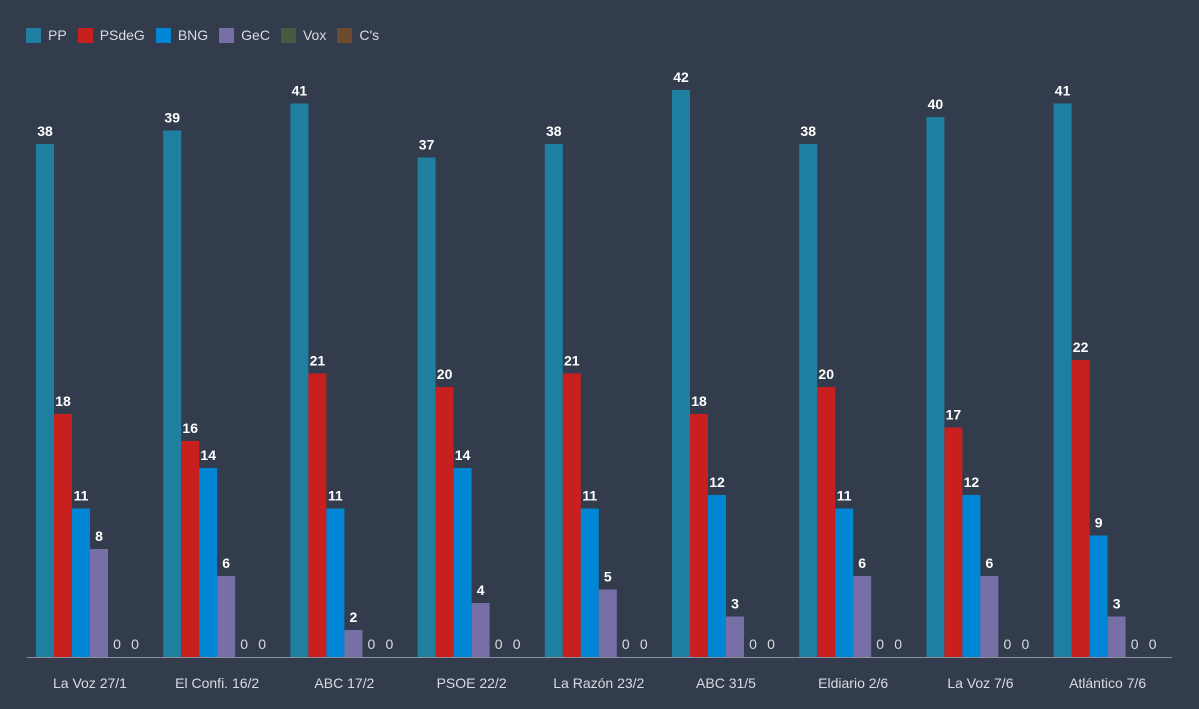 The width and height of the screenshot is (1199, 709). I want to click on data-label: 8, so click(99, 536).